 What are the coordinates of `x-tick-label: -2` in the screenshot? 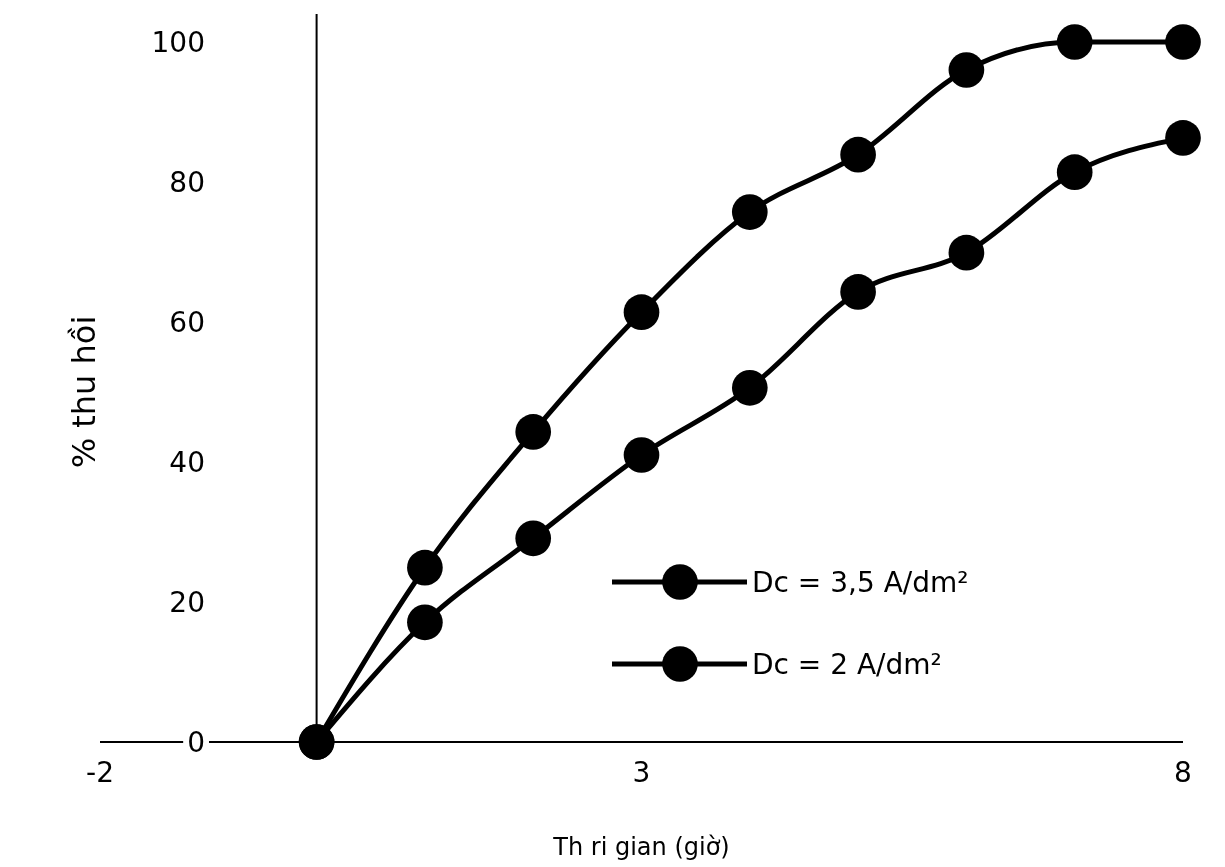 It's located at (100, 772).